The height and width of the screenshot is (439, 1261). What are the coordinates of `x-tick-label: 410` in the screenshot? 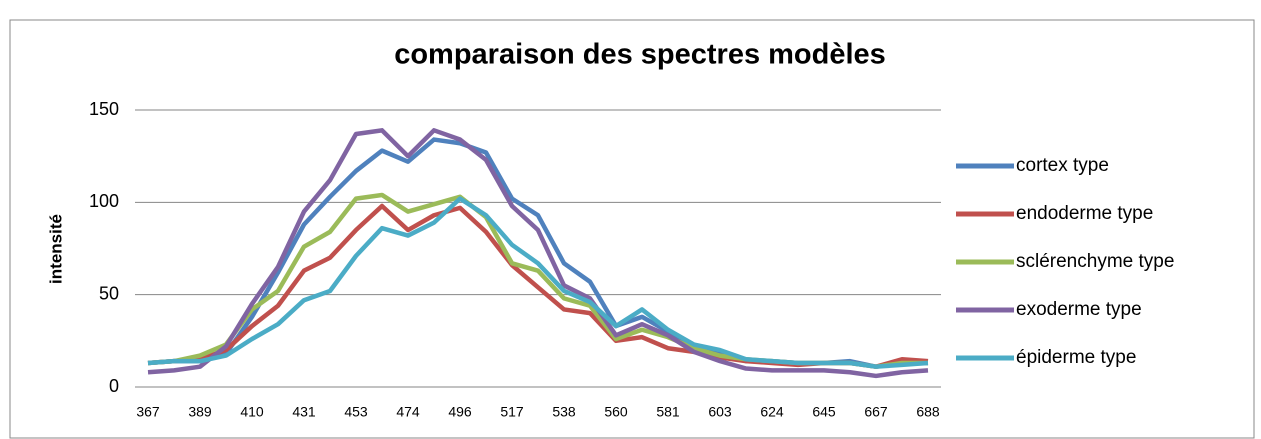 It's located at (252, 412).